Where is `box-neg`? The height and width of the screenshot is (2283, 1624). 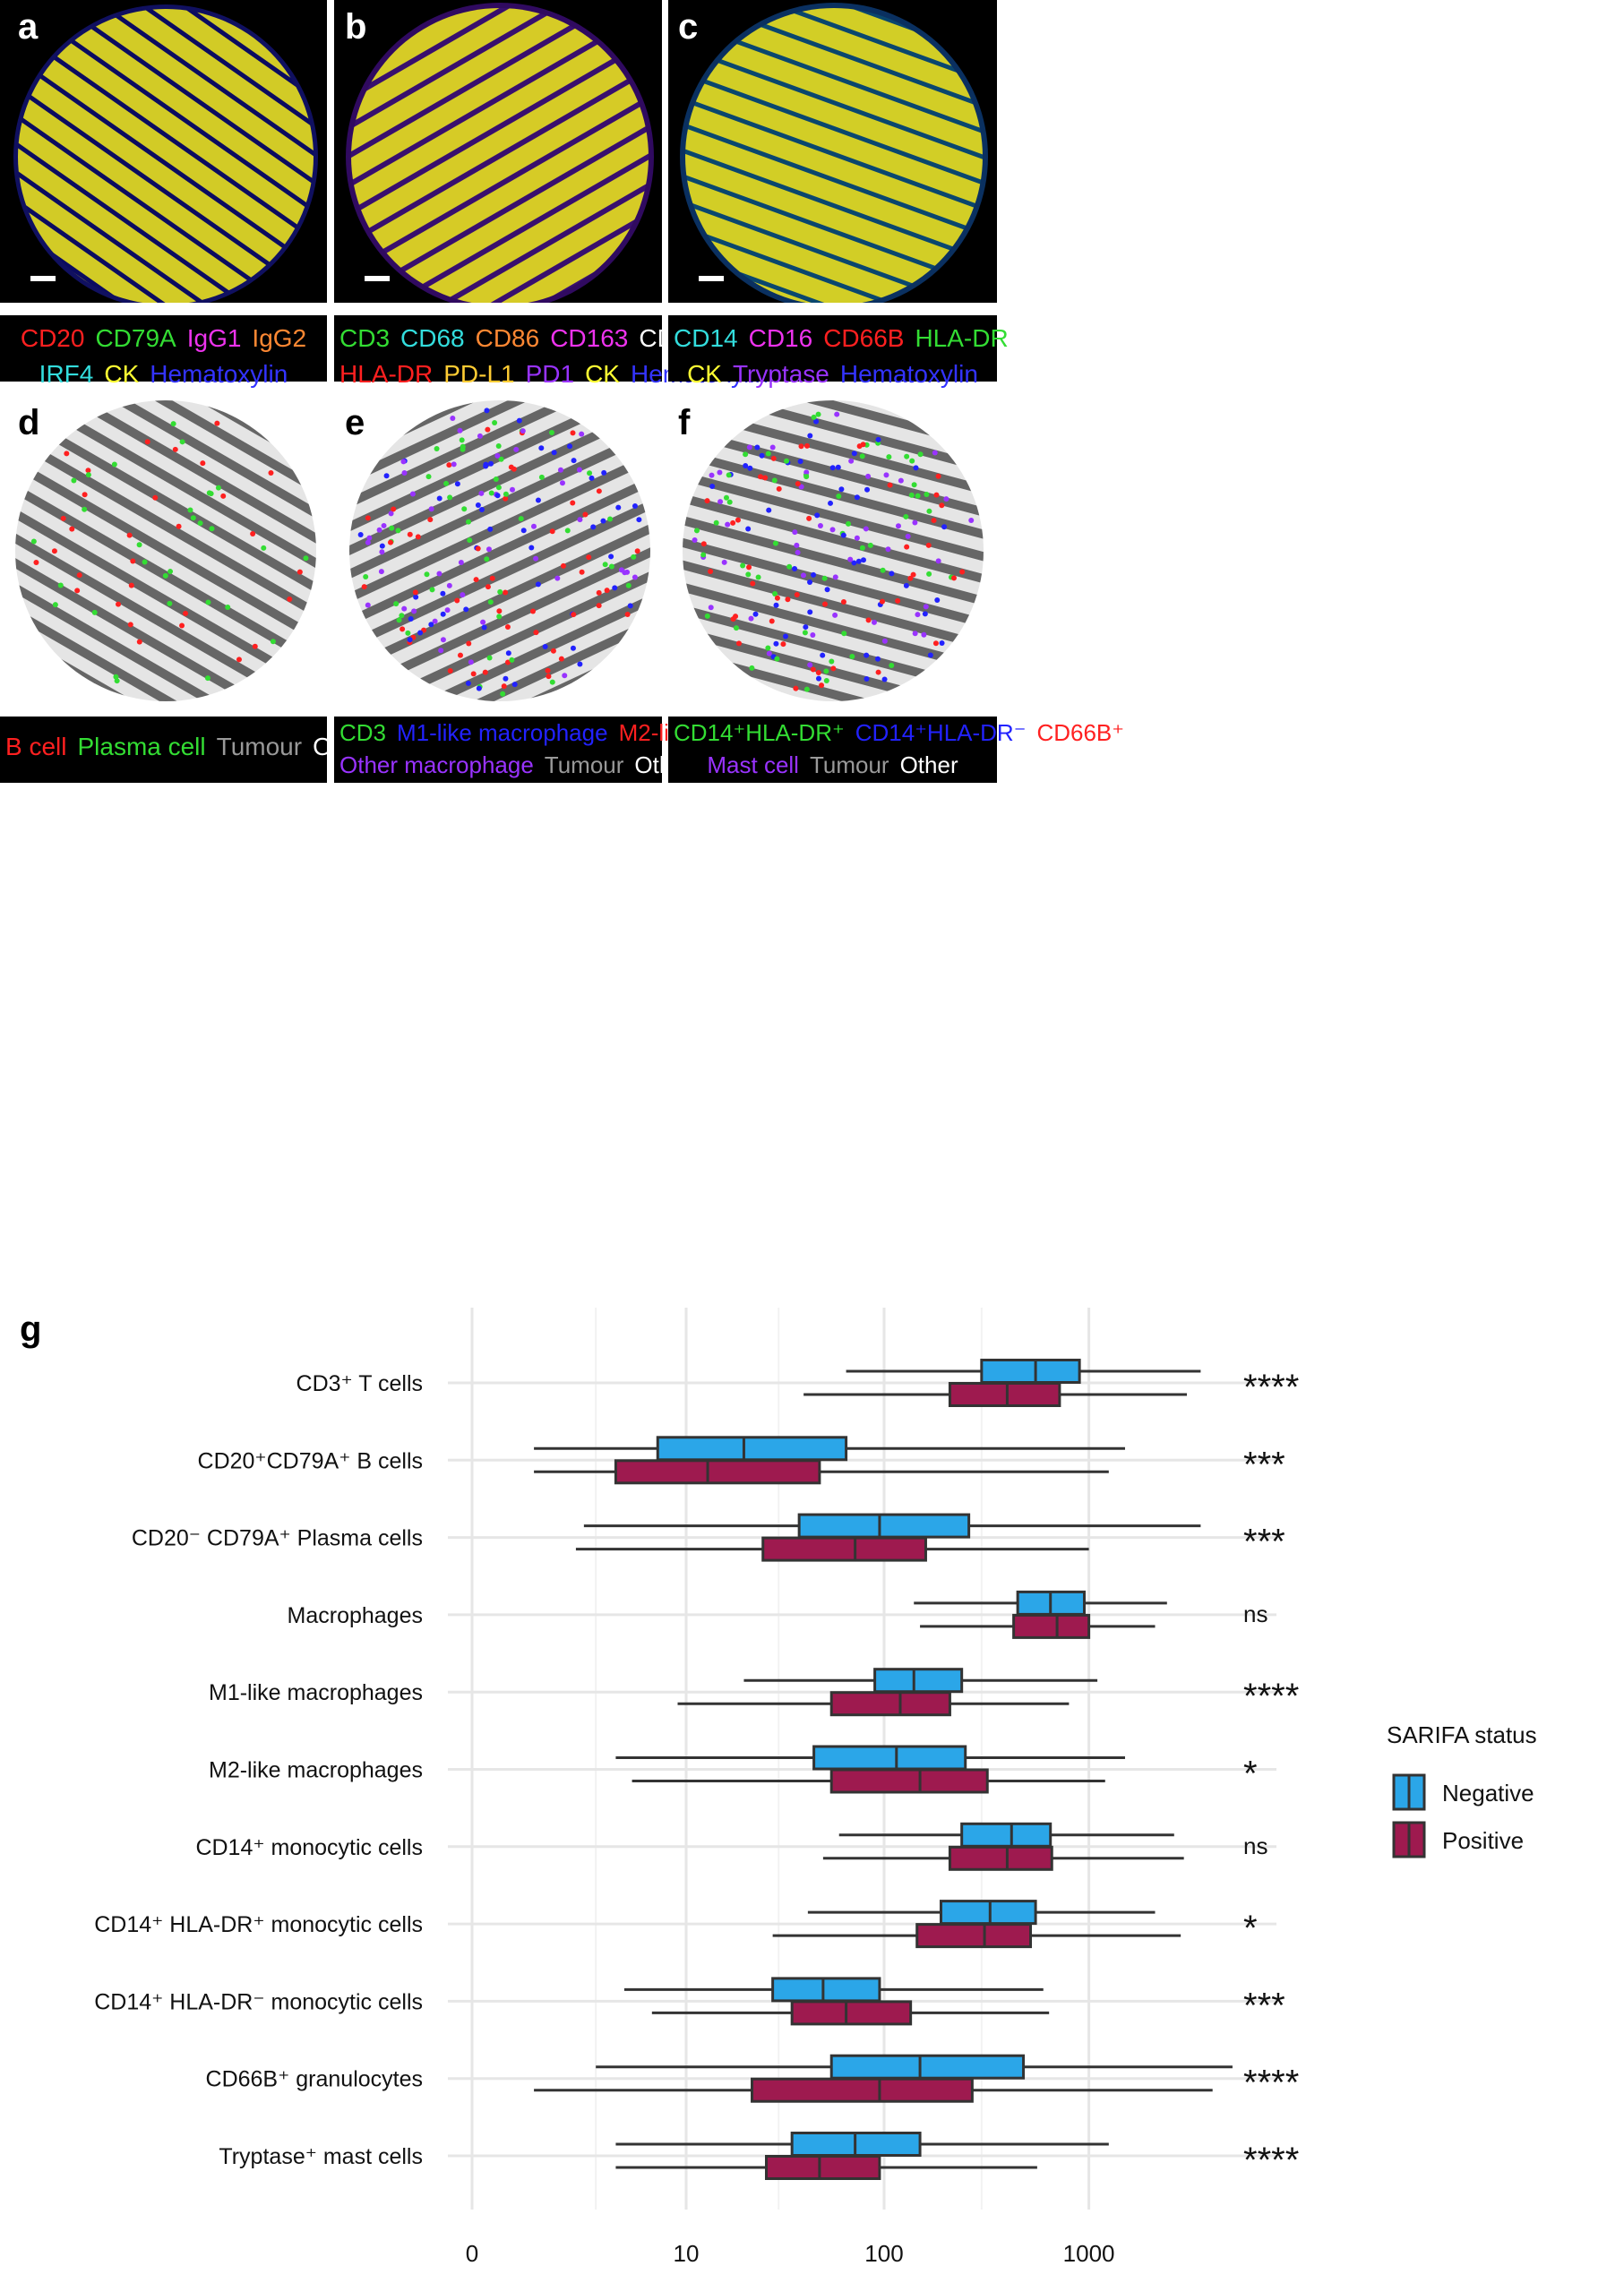
box-neg is located at coordinates (928, 2067).